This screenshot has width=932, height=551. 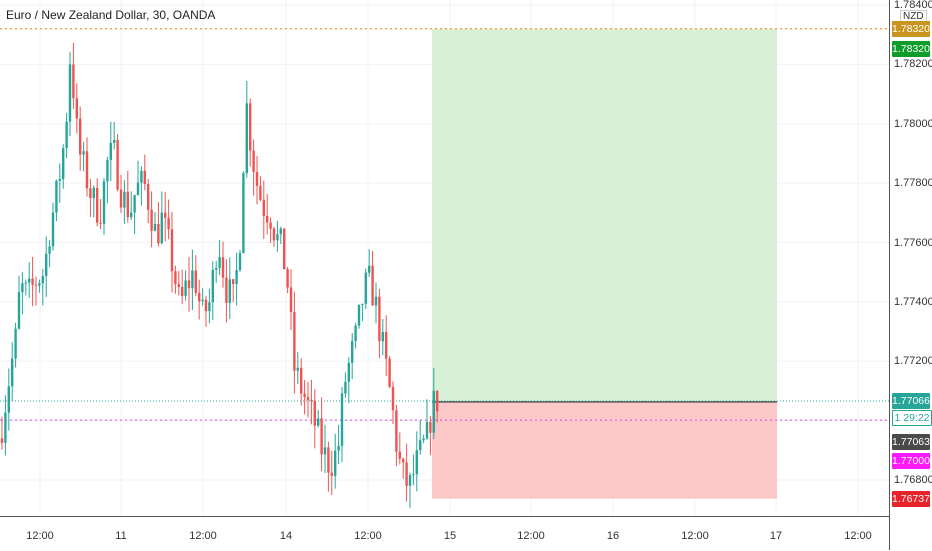 I want to click on time-scale: 12:00 11 12:00 14 12:00 15 12:00 16 12:00 17 12:00, so click(x=444, y=533).